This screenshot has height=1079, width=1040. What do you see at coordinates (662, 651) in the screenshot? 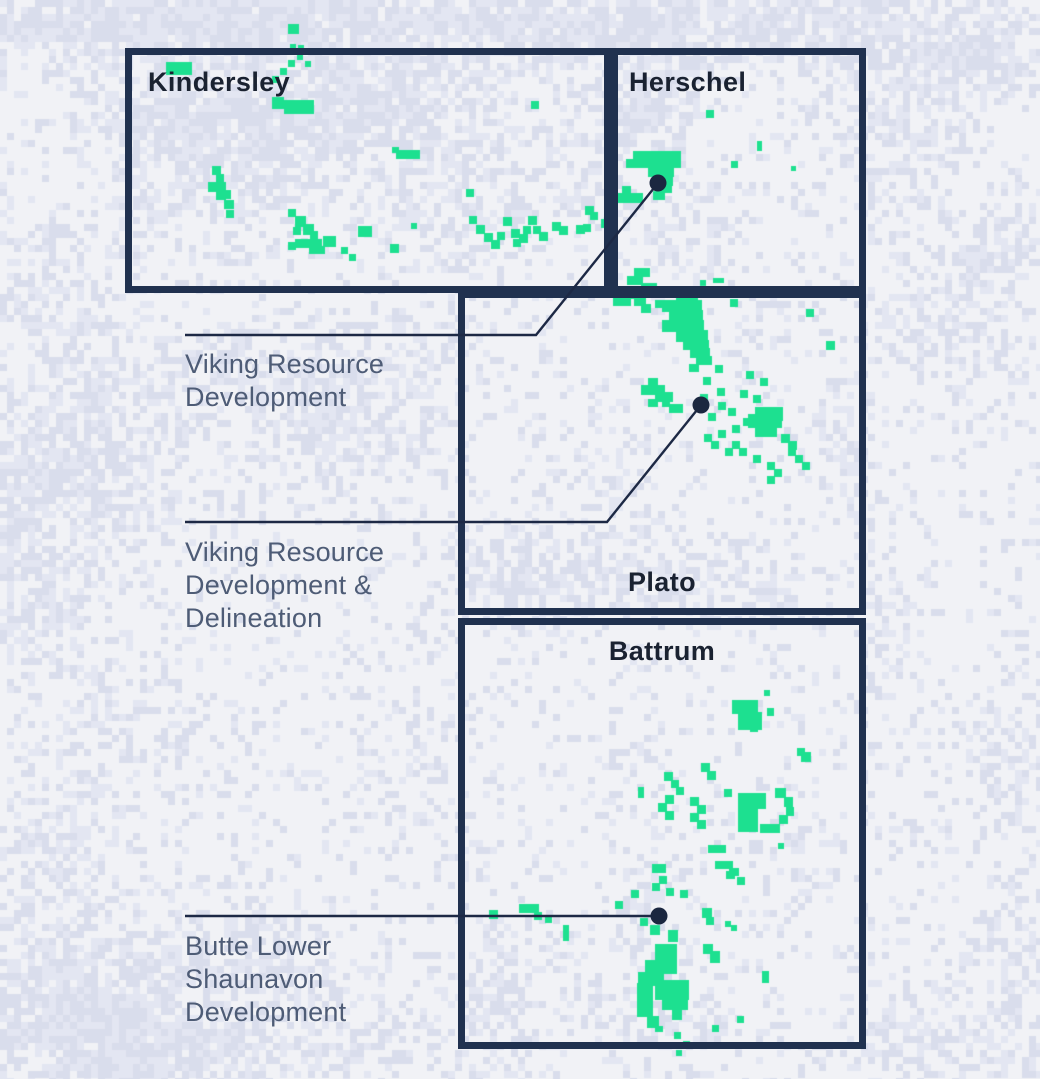
I see `region-title-battrum: Battrum` at bounding box center [662, 651].